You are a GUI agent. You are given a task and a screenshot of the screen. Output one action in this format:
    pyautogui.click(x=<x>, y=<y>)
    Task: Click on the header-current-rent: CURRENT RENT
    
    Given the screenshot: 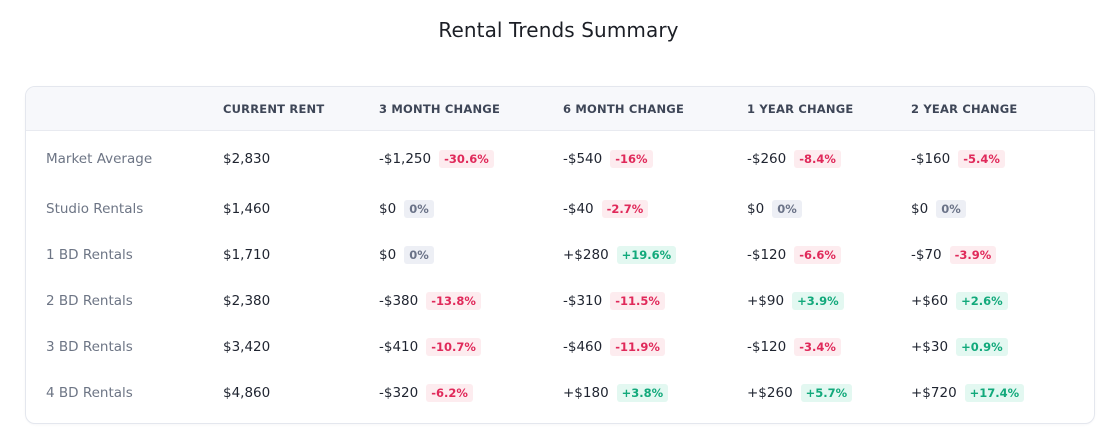 What is the action you would take?
    pyautogui.click(x=274, y=109)
    